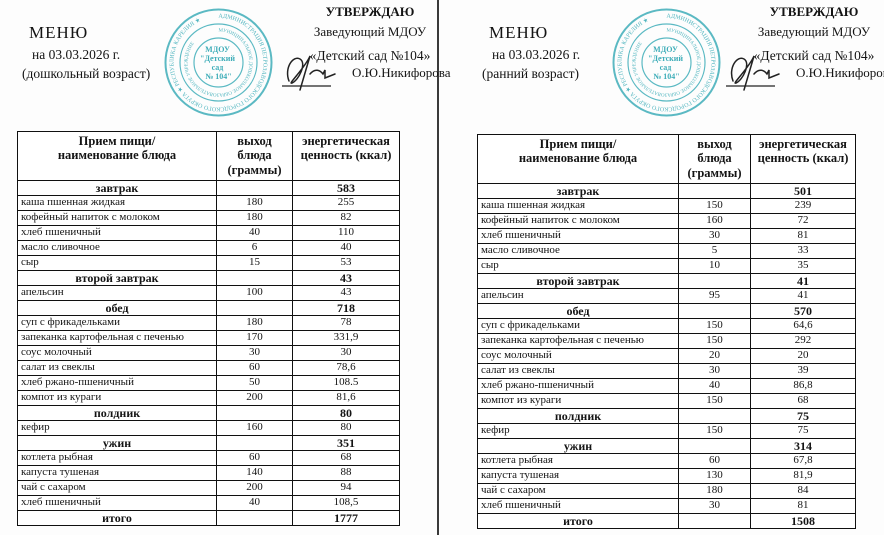 Image resolution: width=884 pixels, height=535 pixels. Describe the element at coordinates (803, 356) in the screenshot. I see `dish-kcal: 20` at that location.